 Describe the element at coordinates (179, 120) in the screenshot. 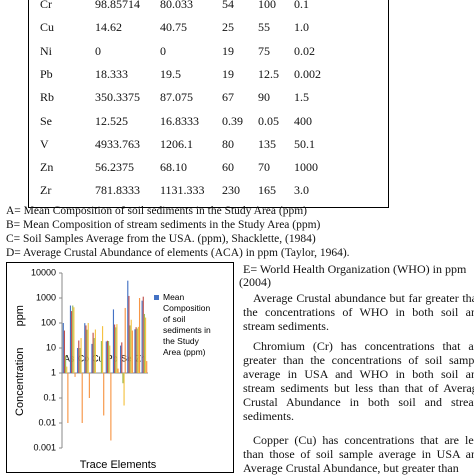

I see `value-cell: 16.8333` at that location.